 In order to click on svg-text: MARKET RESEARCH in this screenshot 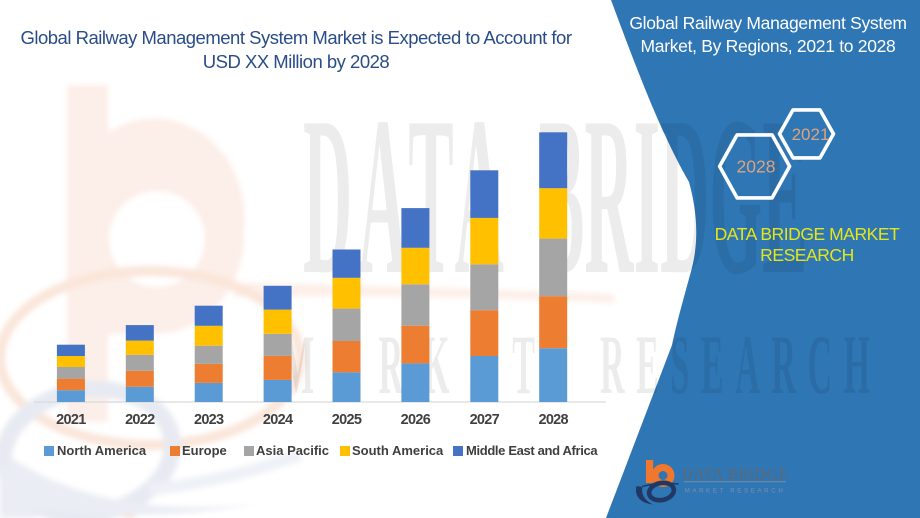, I will do `click(735, 491)`.